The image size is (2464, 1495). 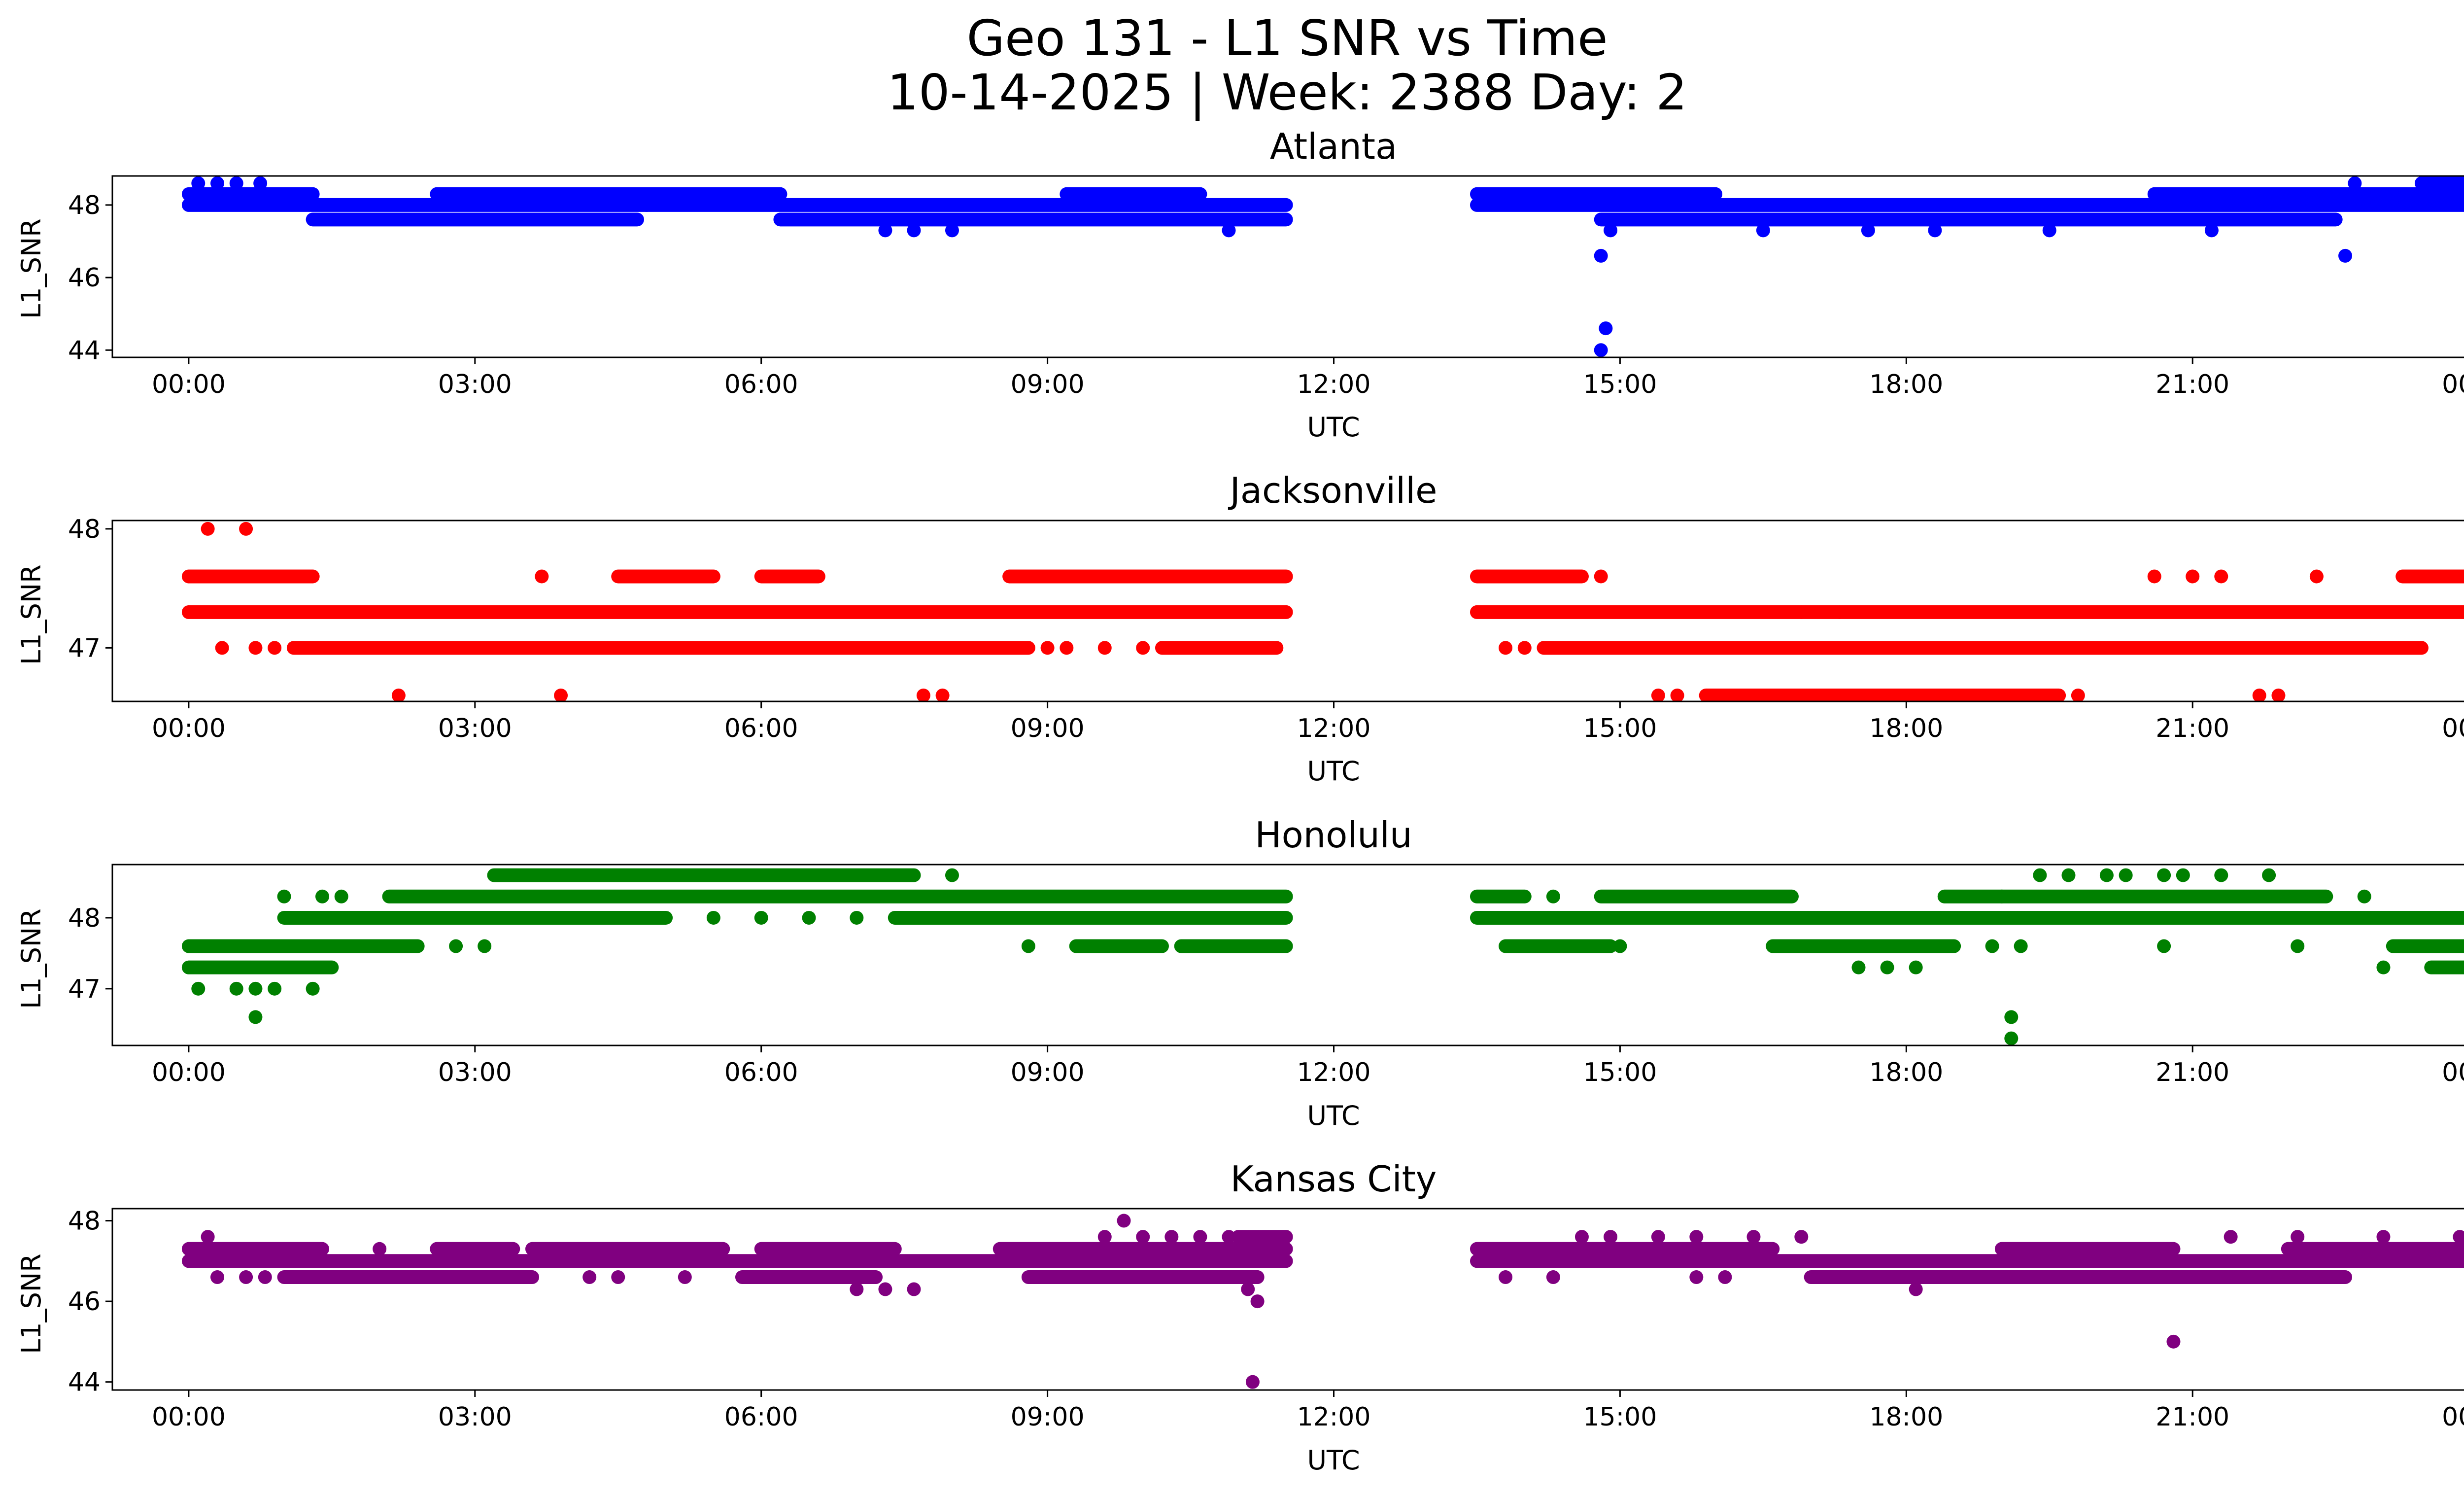 What do you see at coordinates (1048, 728) in the screenshot?
I see `x-tick-label: 09:00` at bounding box center [1048, 728].